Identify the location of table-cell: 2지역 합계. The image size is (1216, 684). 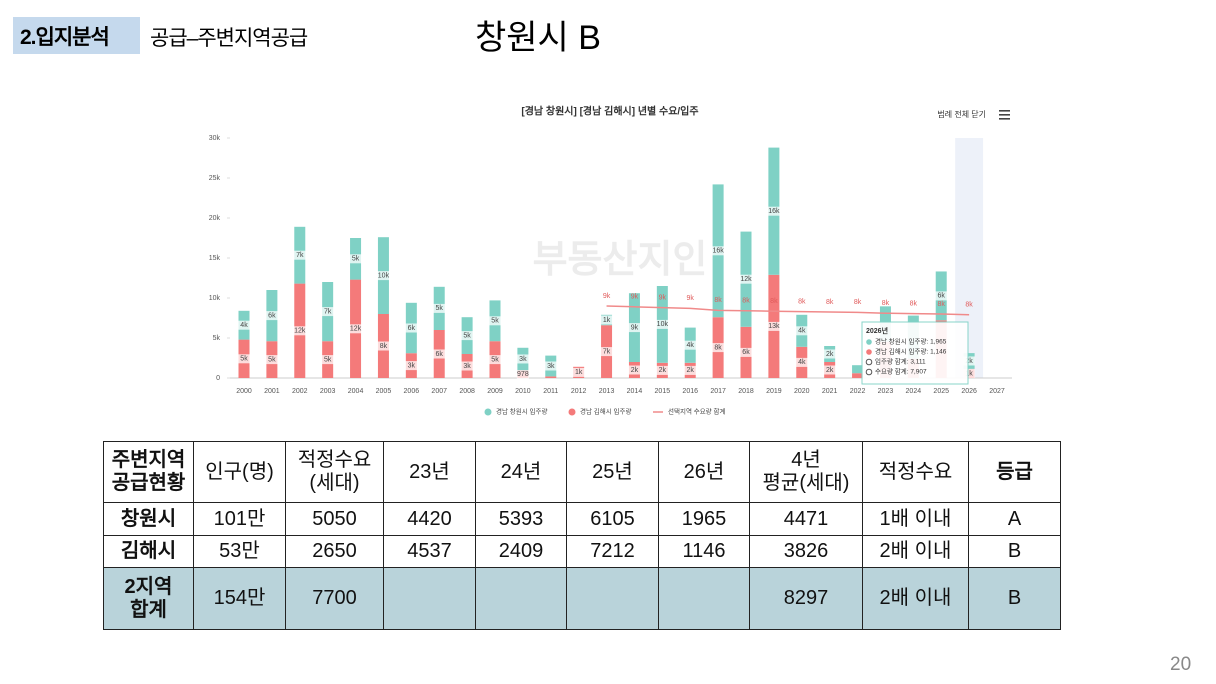
(148, 598).